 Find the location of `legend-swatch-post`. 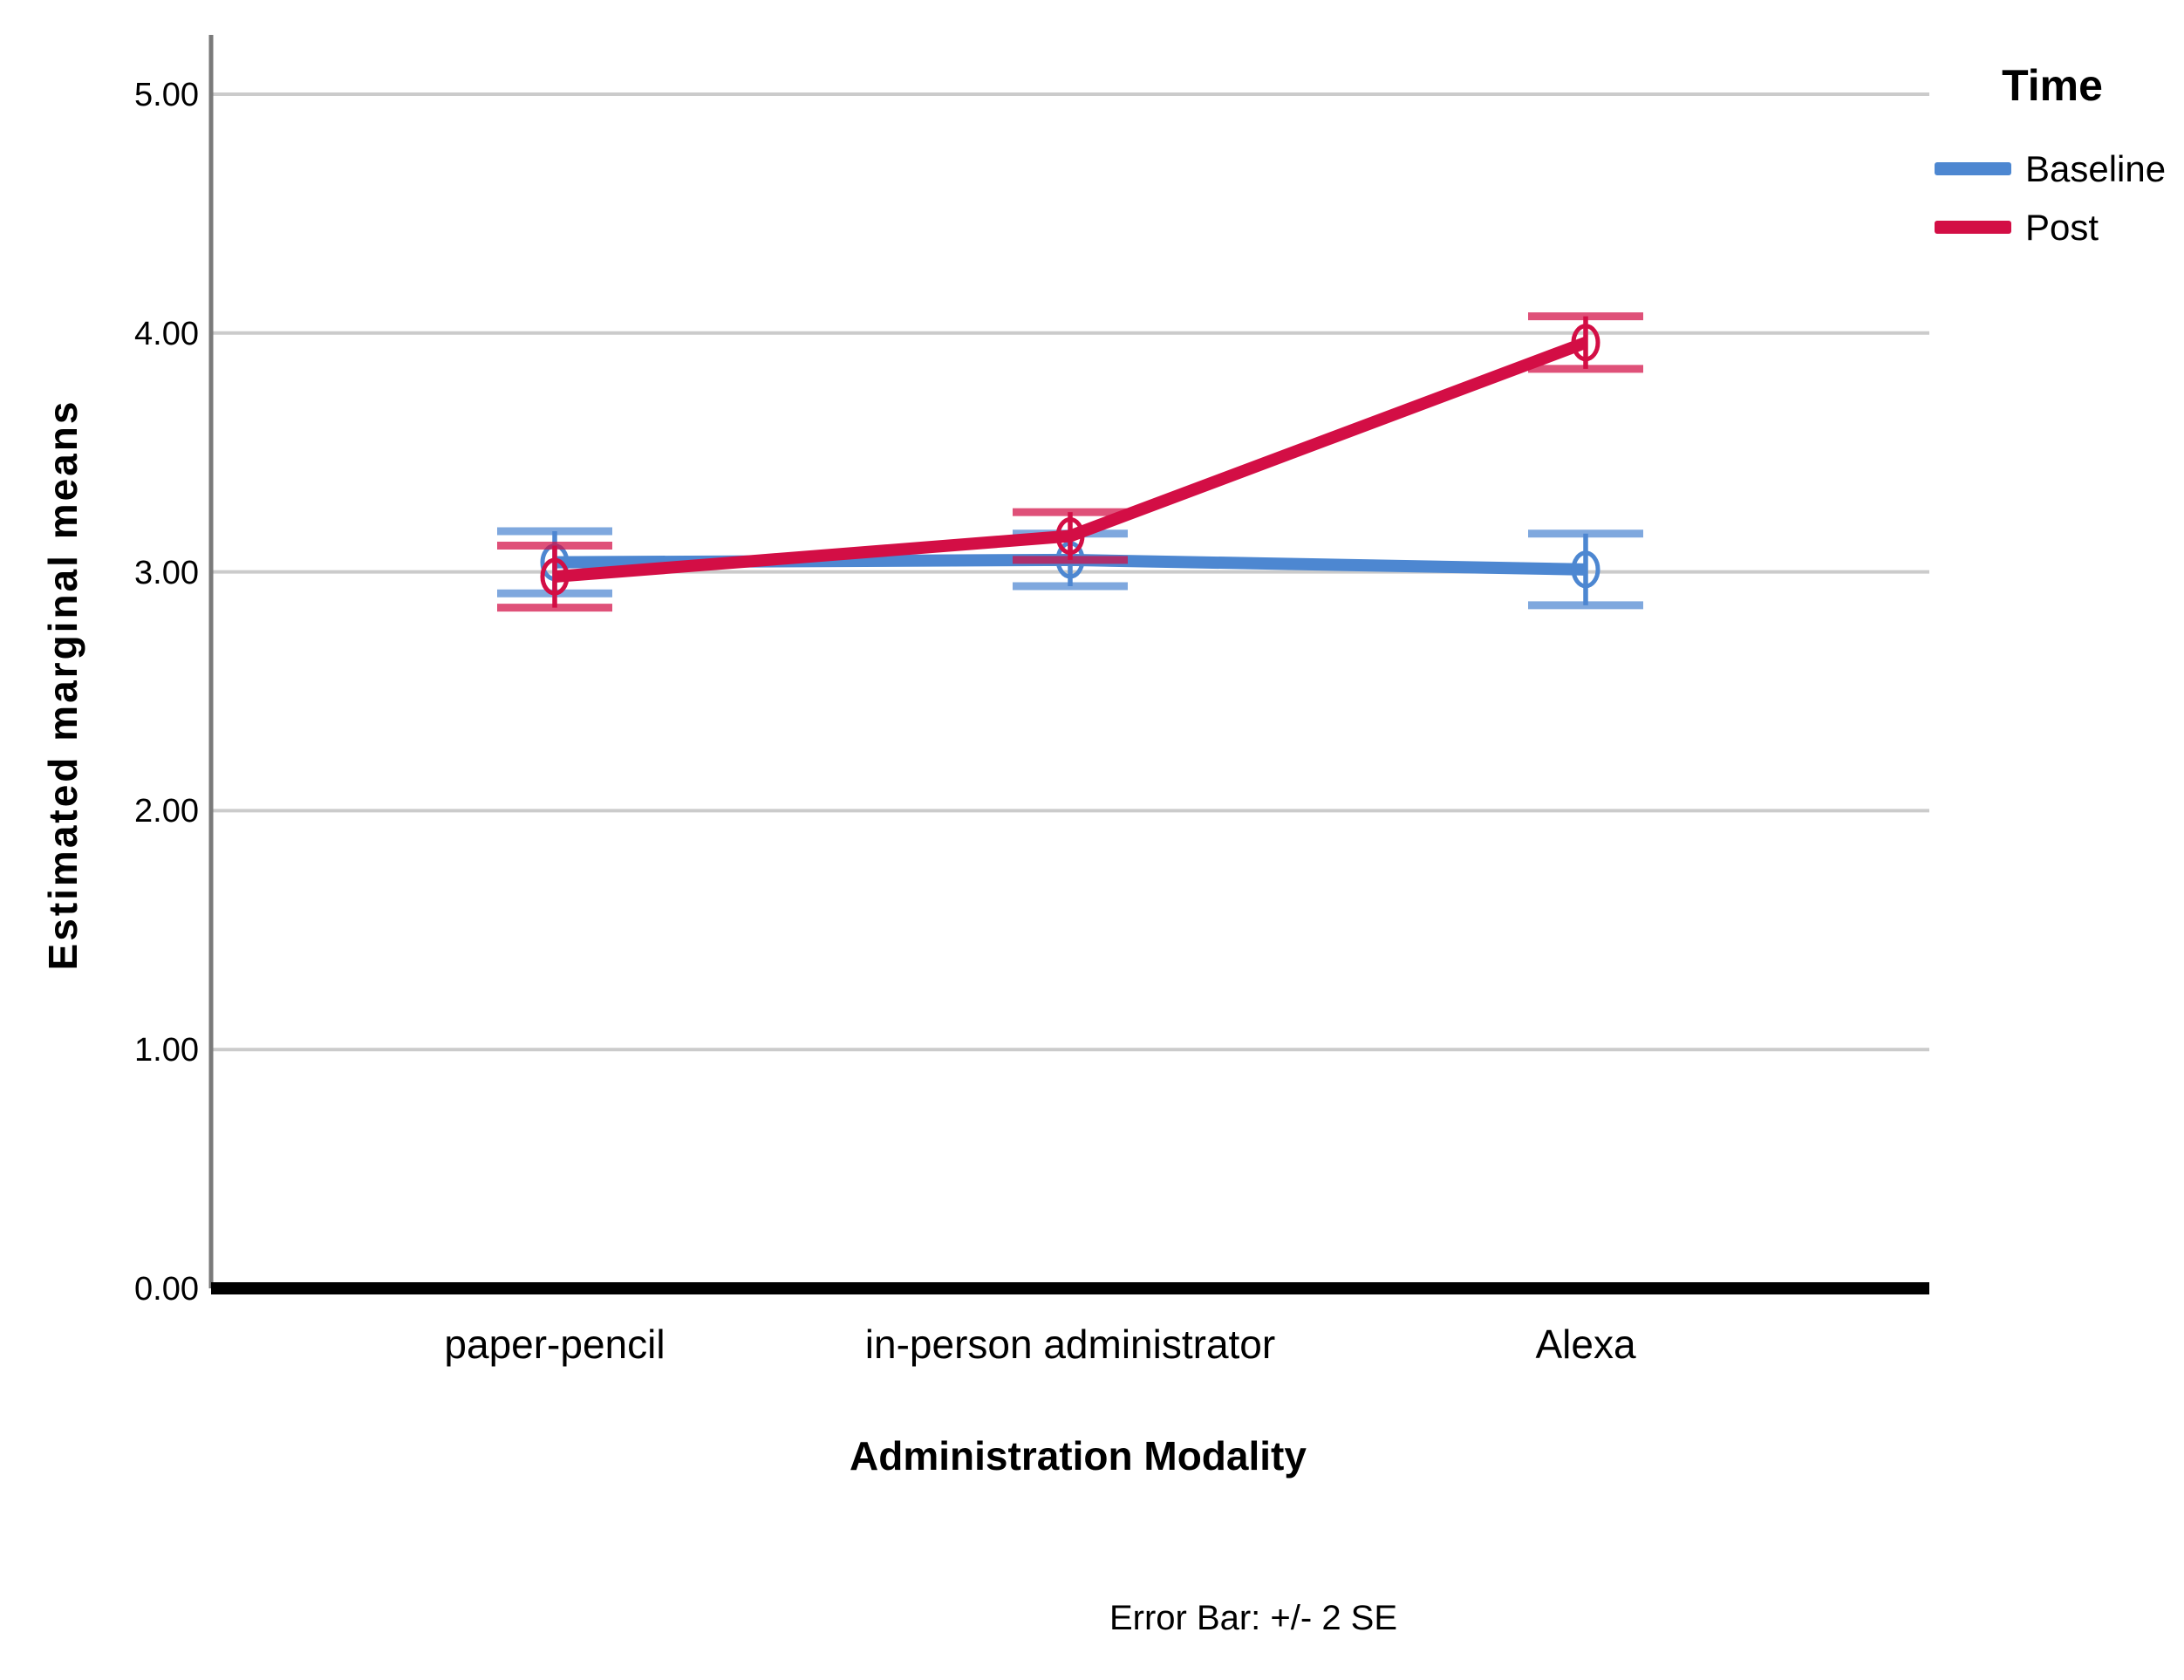

legend-swatch-post is located at coordinates (1973, 227).